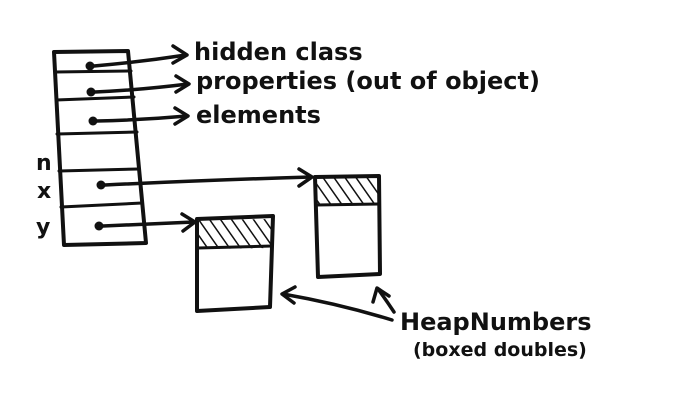 The height and width of the screenshot is (400, 678). What do you see at coordinates (44, 191) in the screenshot?
I see `label-field-x: x` at bounding box center [44, 191].